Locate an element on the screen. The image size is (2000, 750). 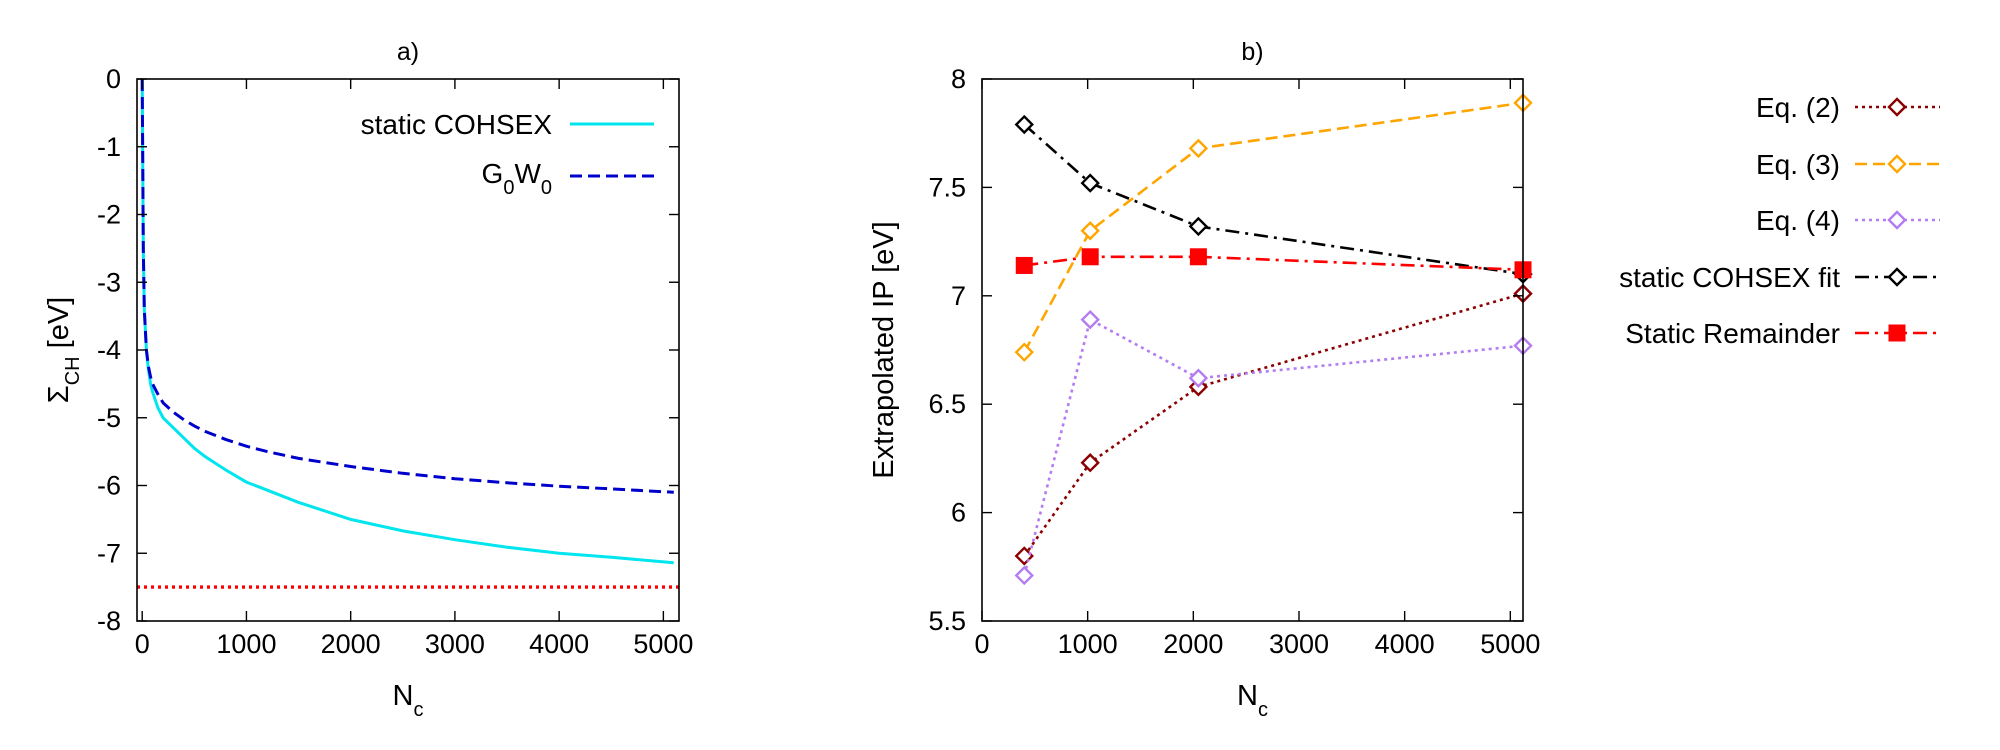
y-tick-label-b: 7.5 is located at coordinates (947, 187).